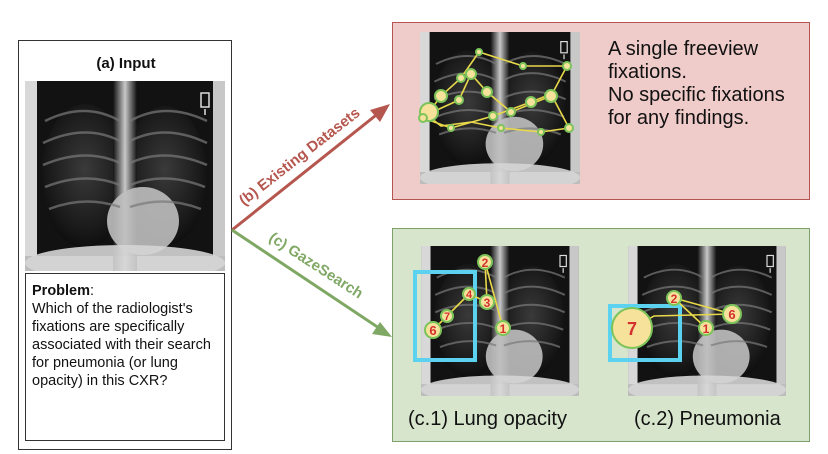 The width and height of the screenshot is (828, 454). What do you see at coordinates (61, 291) in the screenshot?
I see `problem-label: Problem` at bounding box center [61, 291].